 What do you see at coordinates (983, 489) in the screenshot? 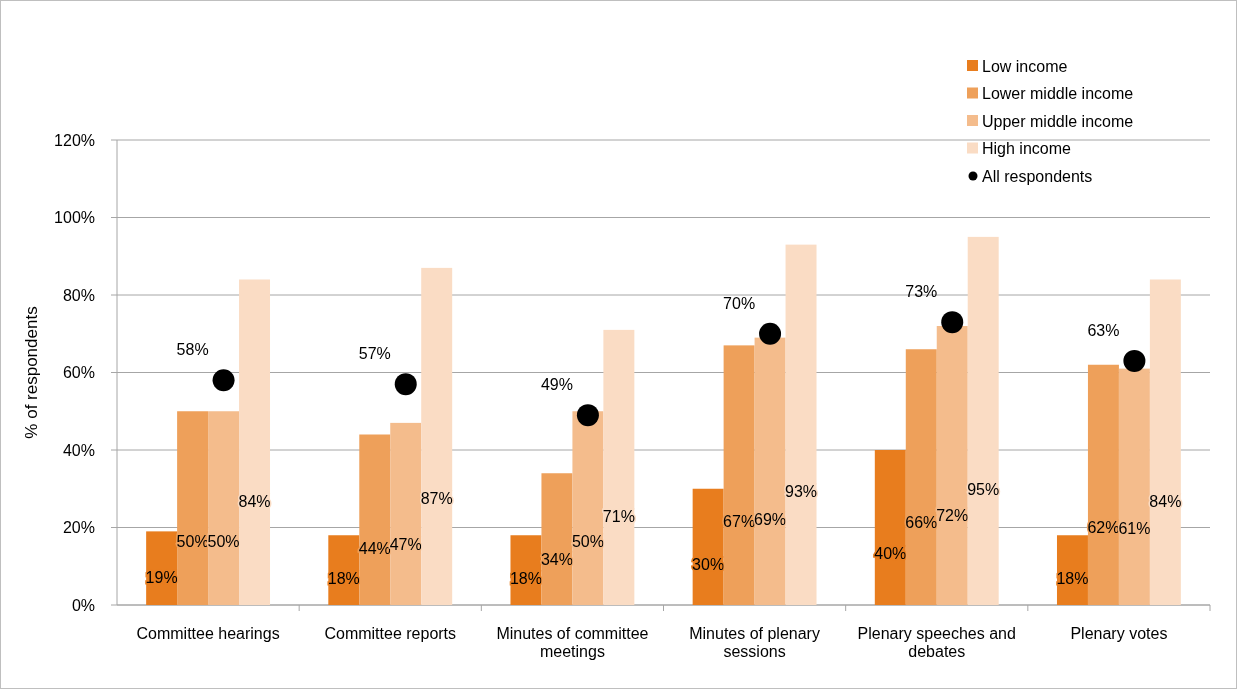
I see `data-label: 95%` at bounding box center [983, 489].